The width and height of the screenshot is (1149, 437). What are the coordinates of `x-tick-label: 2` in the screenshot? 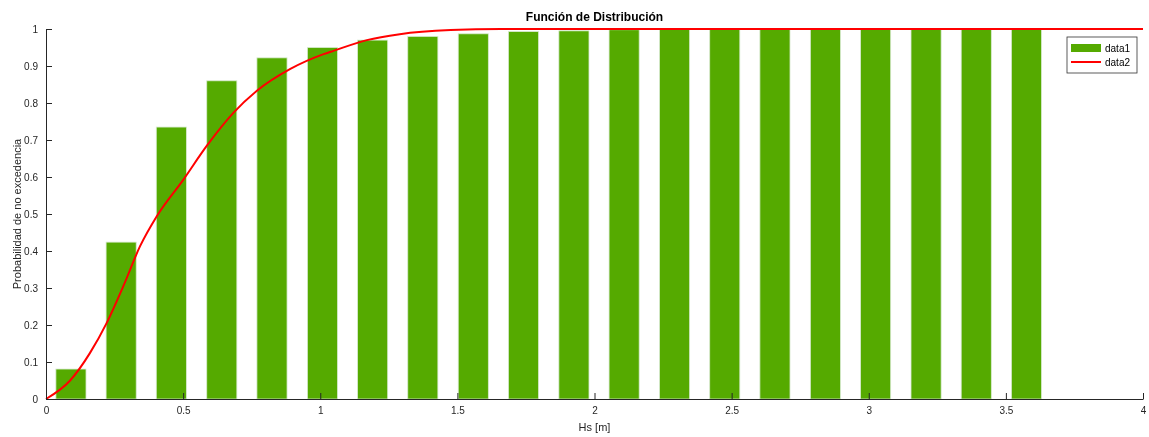 It's located at (595, 411).